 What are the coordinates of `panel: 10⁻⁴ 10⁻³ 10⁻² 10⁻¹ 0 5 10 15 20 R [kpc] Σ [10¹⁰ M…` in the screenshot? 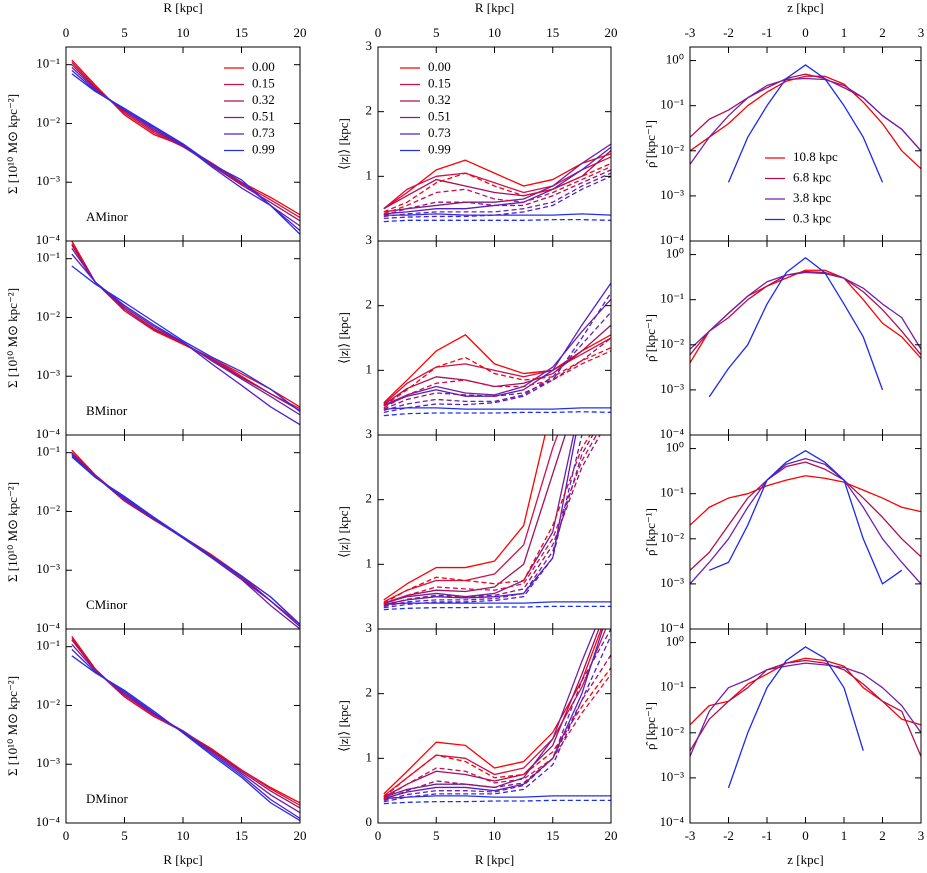 It's located at (156, 747).